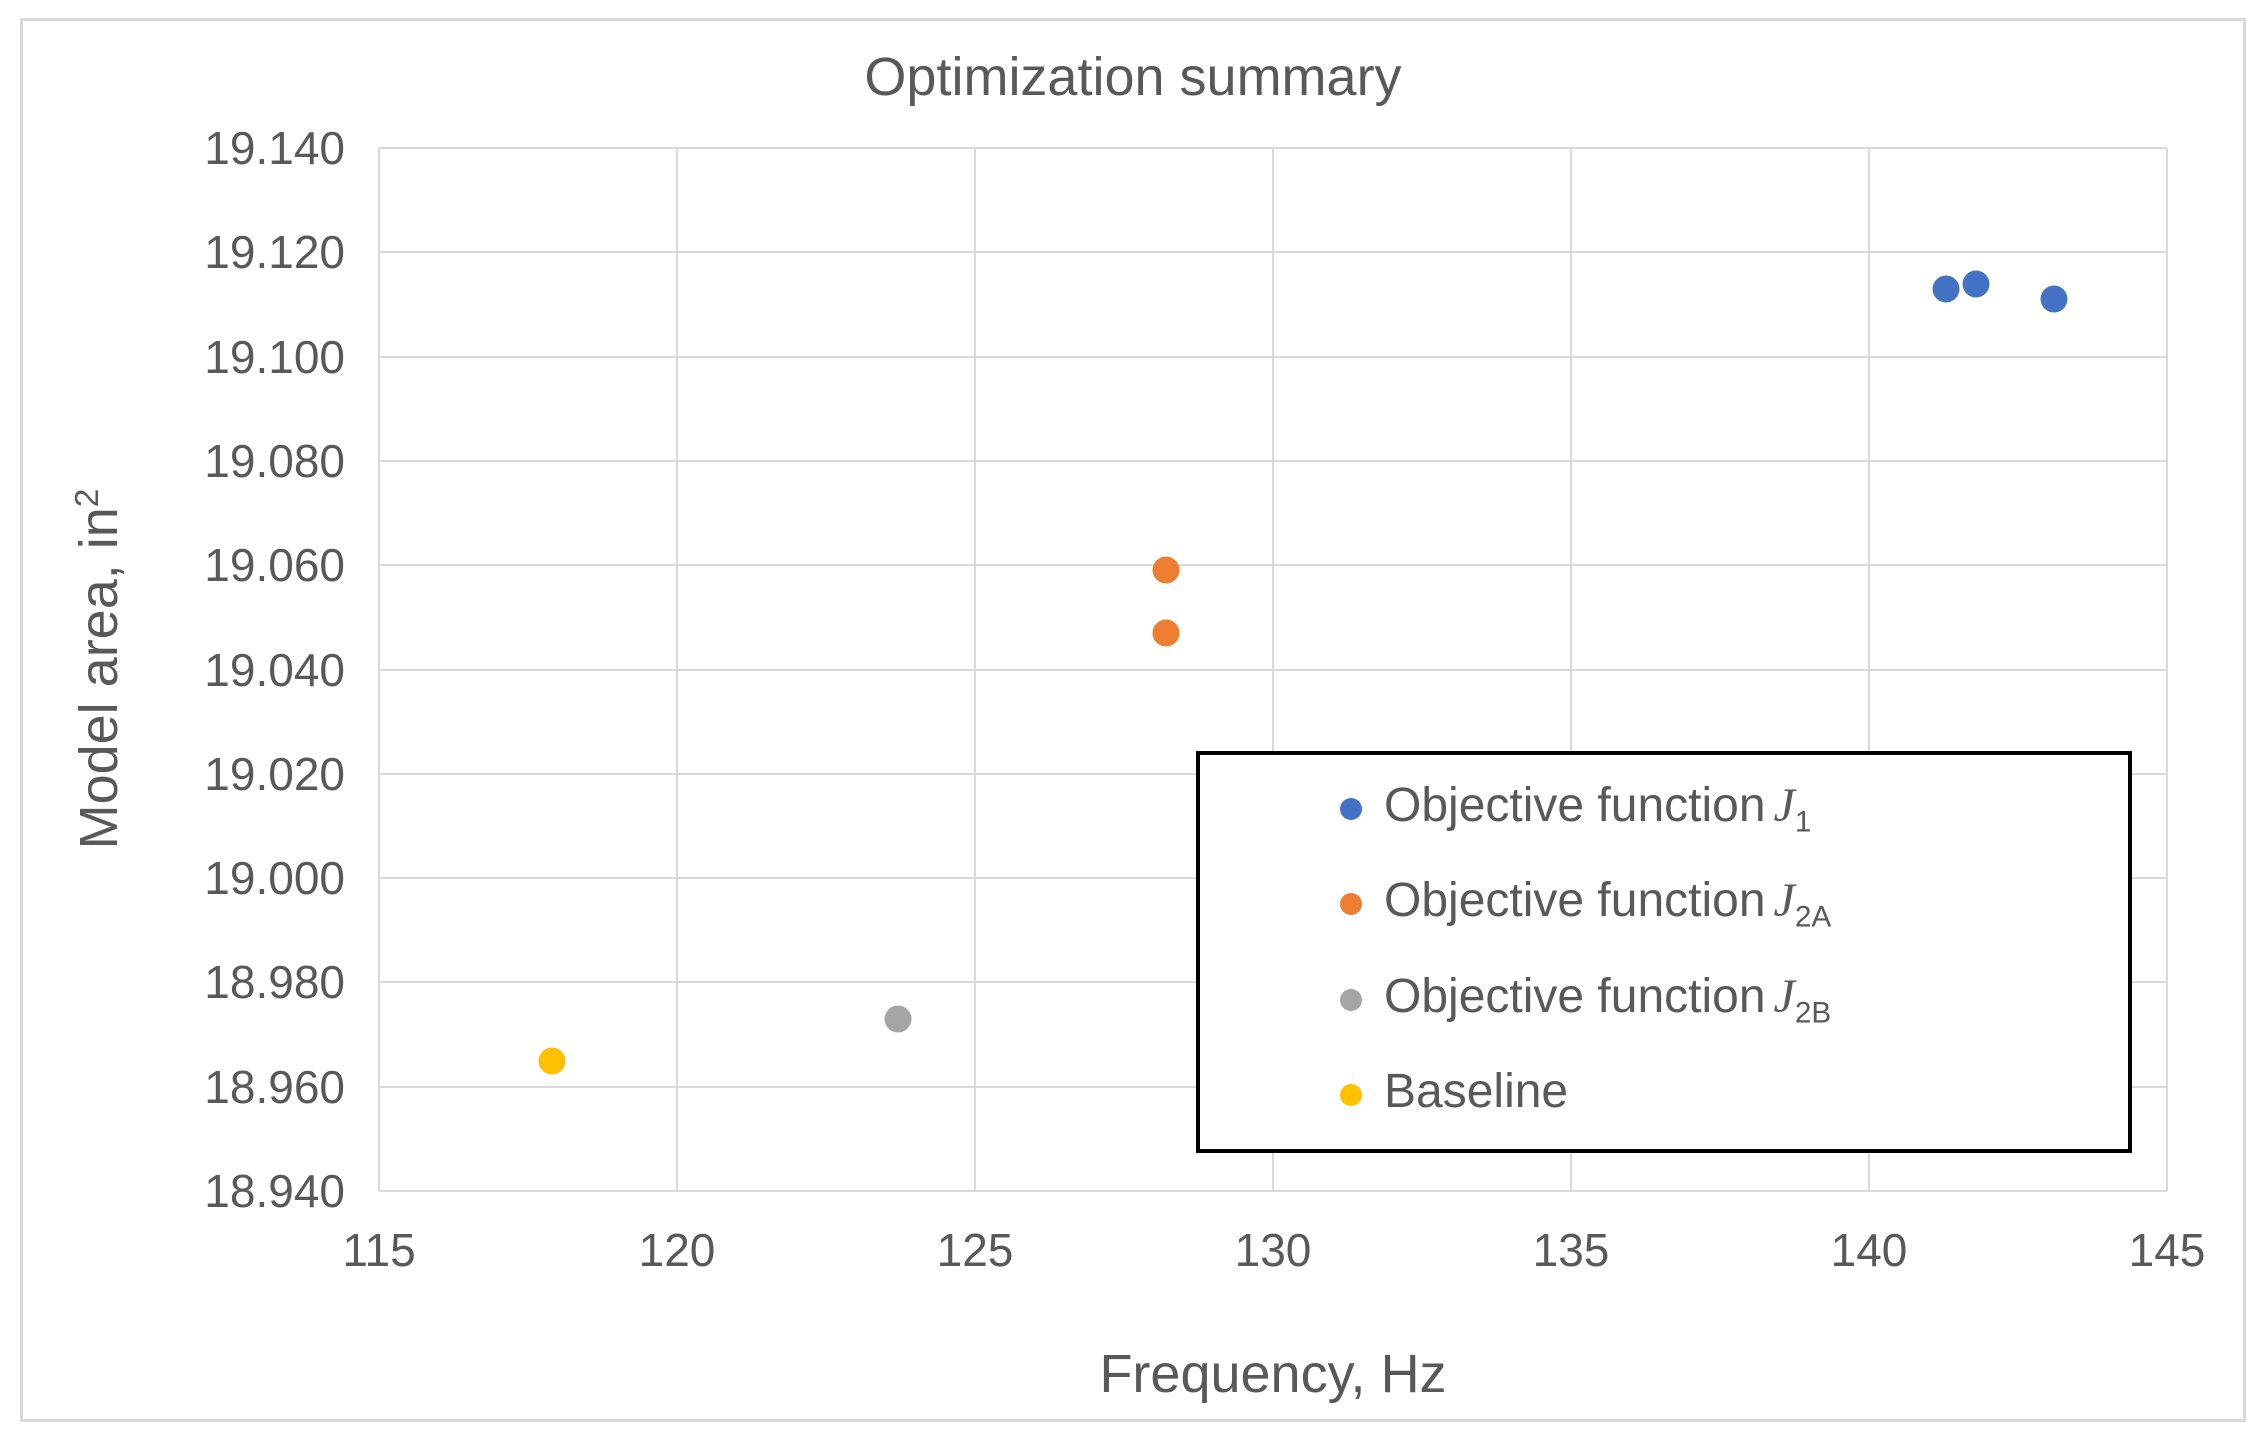 This screenshot has height=1440, width=2268. I want to click on legend-item-objective-j2b: Objective function J2B, so click(1664, 1000).